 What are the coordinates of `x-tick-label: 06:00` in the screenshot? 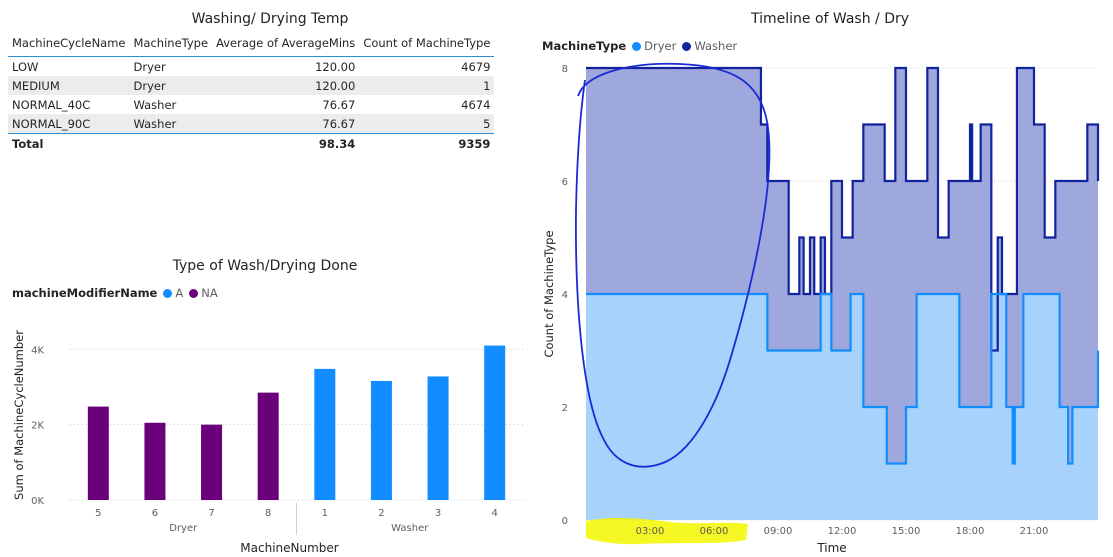 It's located at (714, 531).